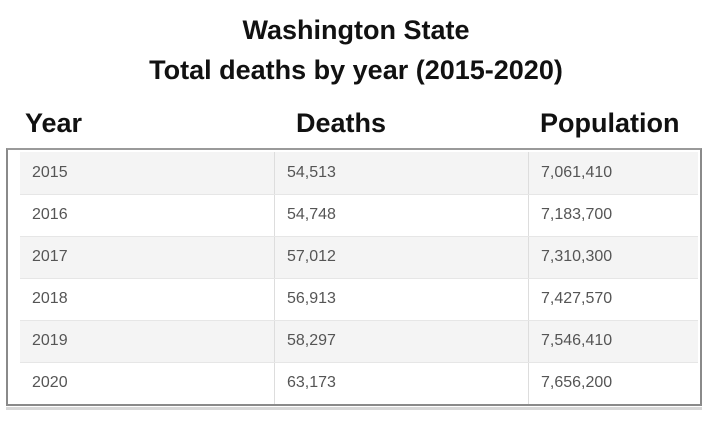 The image size is (712, 421). What do you see at coordinates (356, 70) in the screenshot?
I see `title-line-2: Total deaths by year (2015-2020)` at bounding box center [356, 70].